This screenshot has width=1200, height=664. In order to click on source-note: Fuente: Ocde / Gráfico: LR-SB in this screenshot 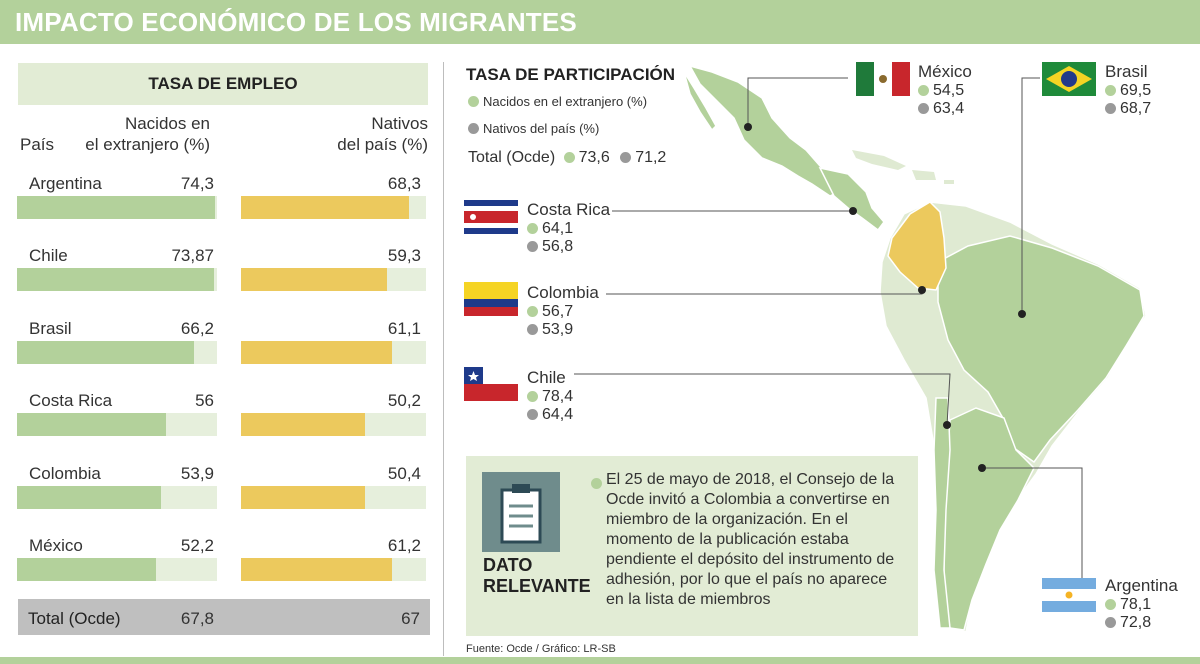, I will do `click(541, 649)`.